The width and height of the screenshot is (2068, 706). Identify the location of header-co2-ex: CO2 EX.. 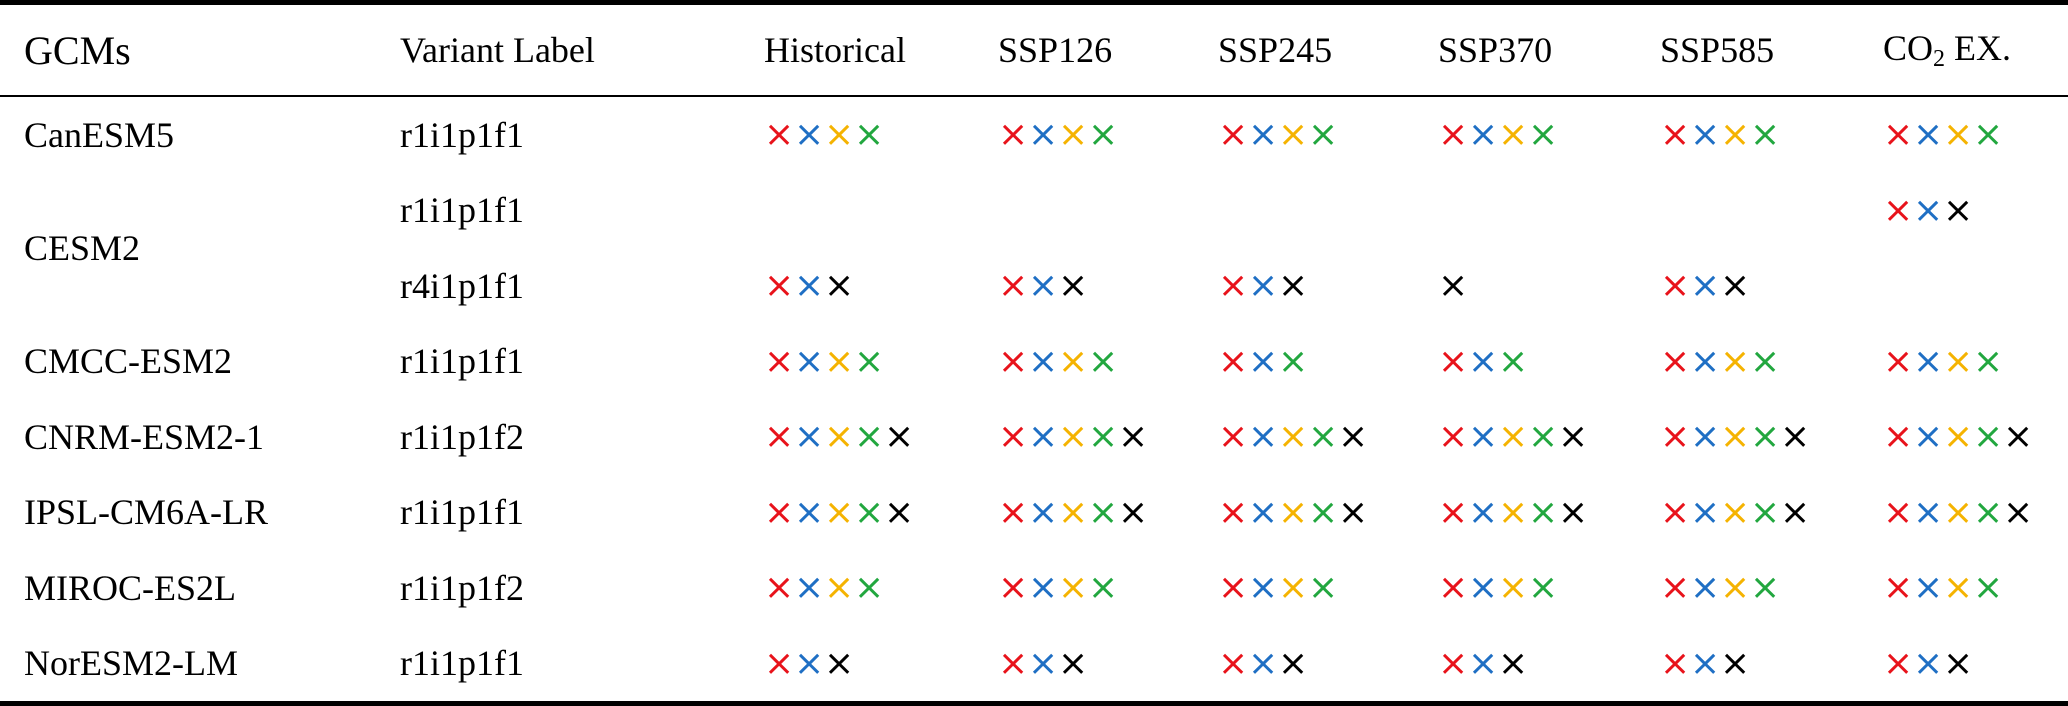
(1975, 49).